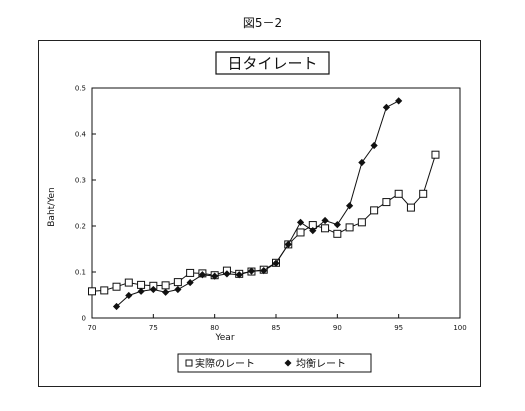 The width and height of the screenshot is (525, 411). I want to click on y-tick-label: 0, so click(84, 319).